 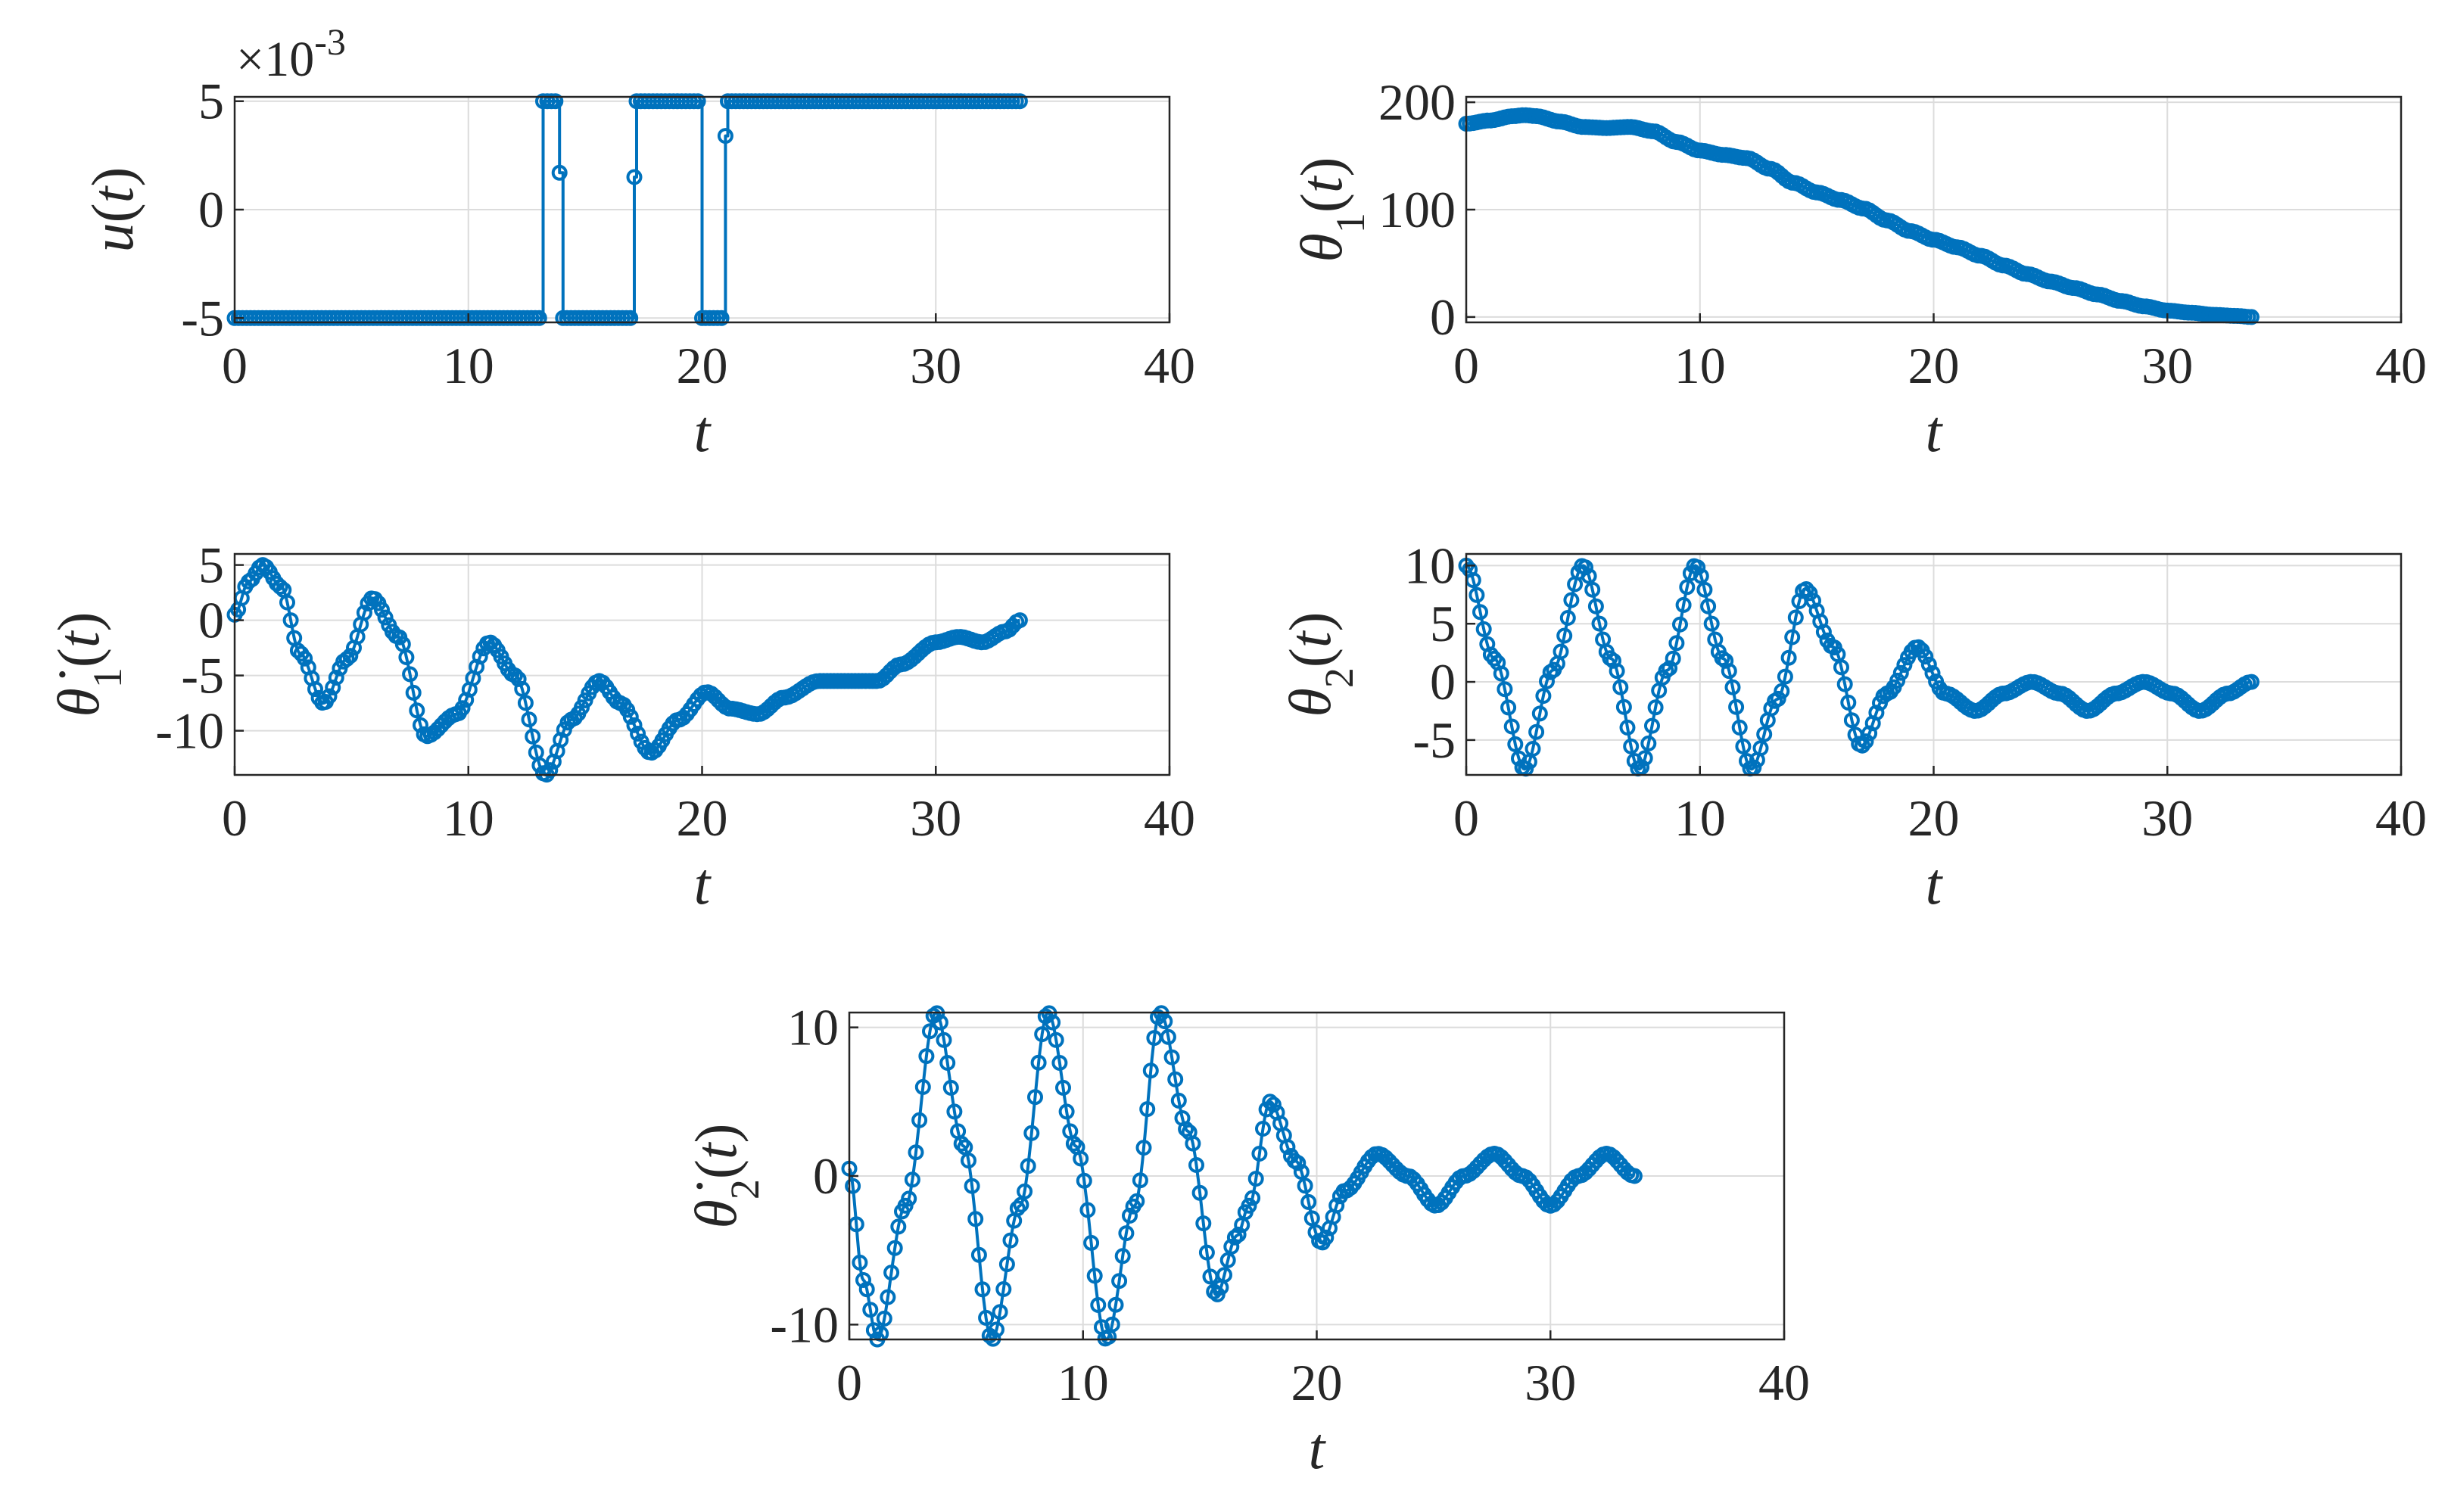 What do you see at coordinates (87, 664) in the screenshot?
I see `y-axis-label: θ̇1(t)` at bounding box center [87, 664].